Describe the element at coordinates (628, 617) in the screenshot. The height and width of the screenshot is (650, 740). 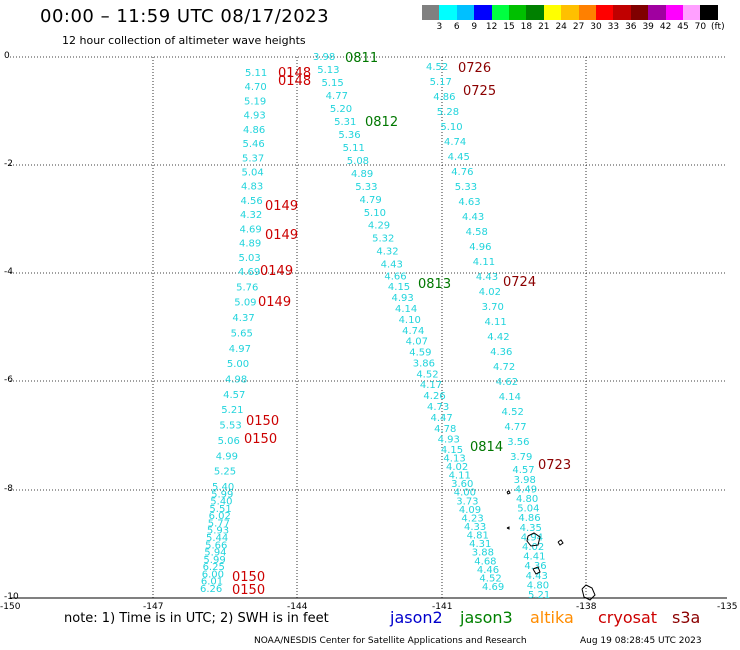
I see `legend-cryosat: cryosat` at that location.